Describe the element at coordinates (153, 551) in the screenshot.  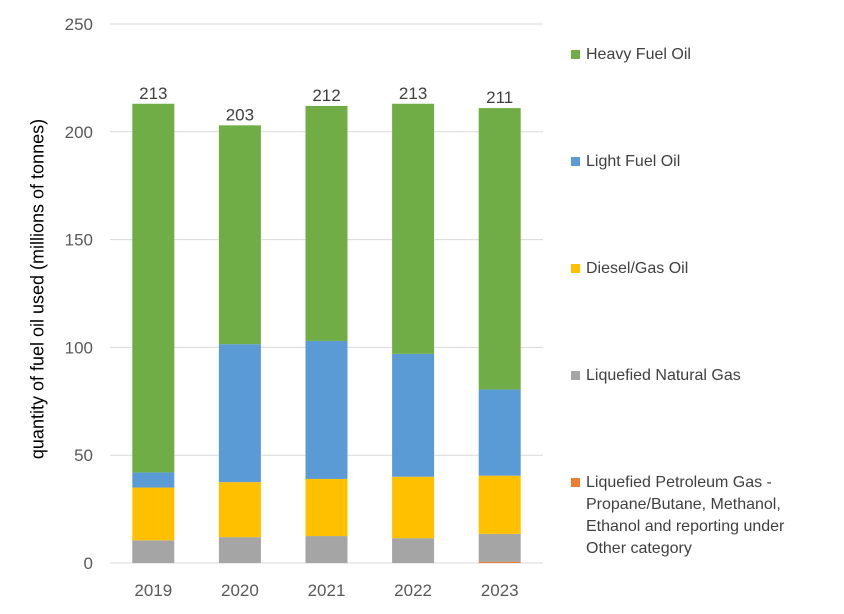
I see `bar-liquefied-2019` at that location.